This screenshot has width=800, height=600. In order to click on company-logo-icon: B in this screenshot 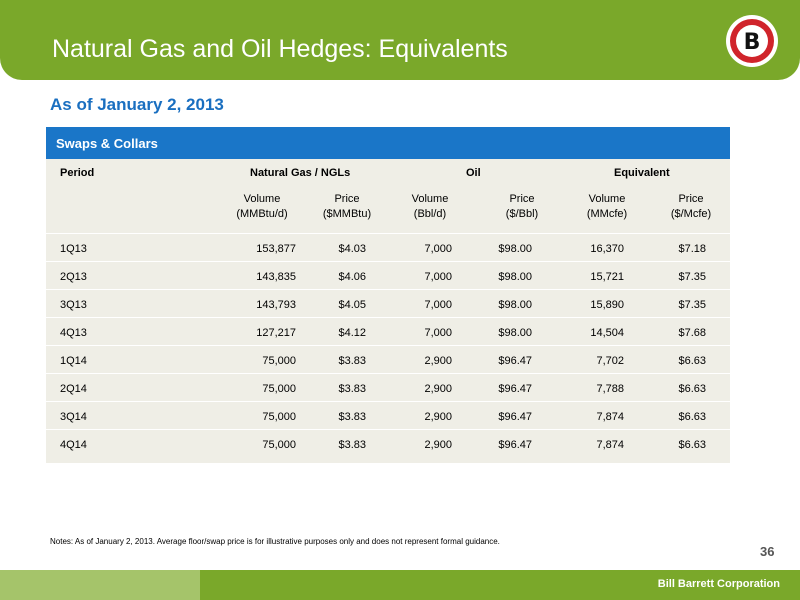, I will do `click(752, 41)`.